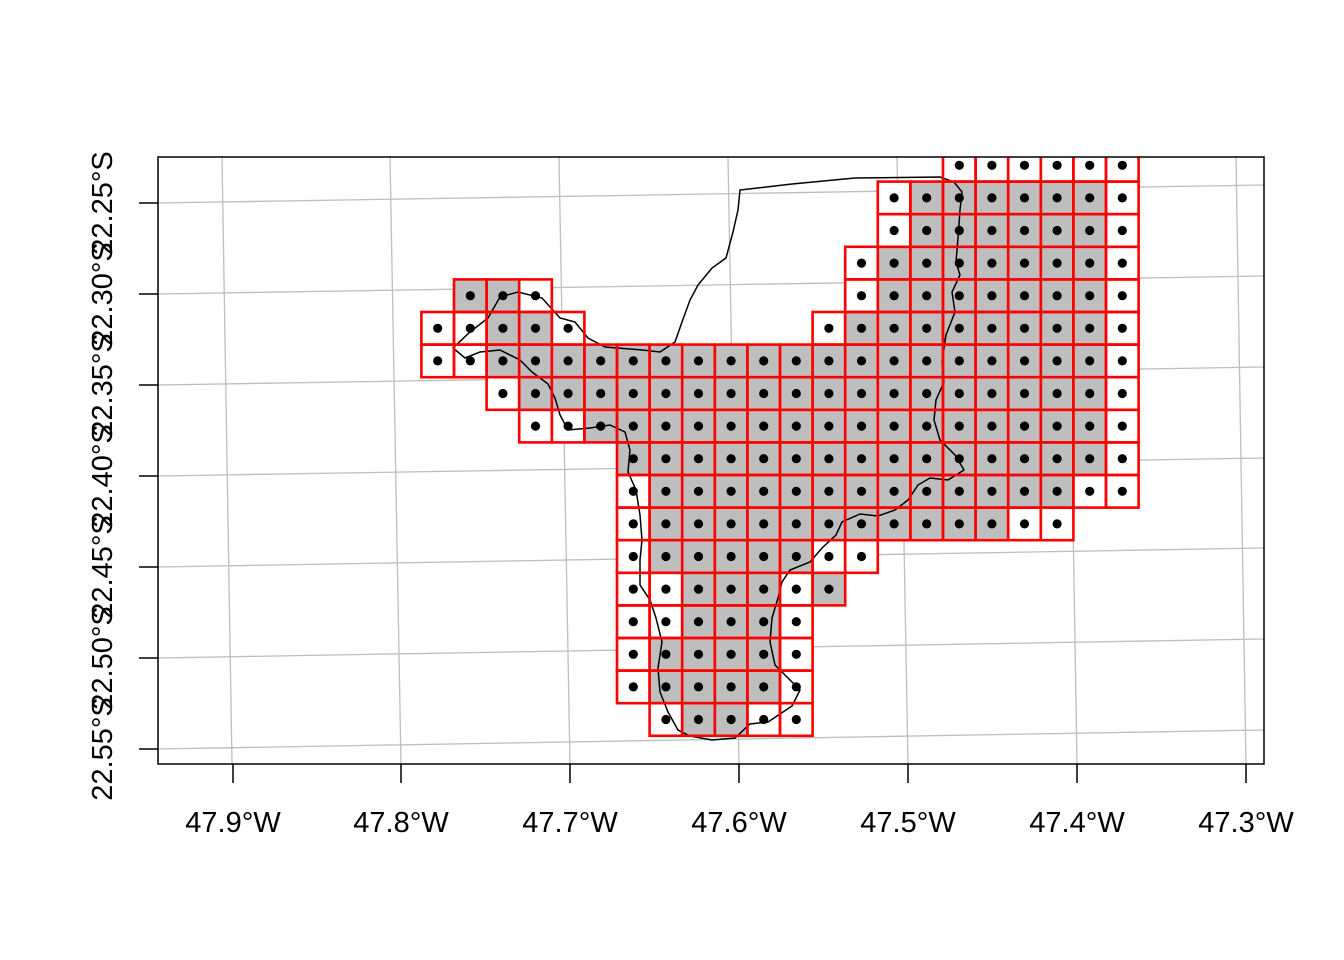 Image resolution: width=1344 pixels, height=960 pixels. Describe the element at coordinates (1077, 823) in the screenshot. I see `x-tick-label: 47.4°W` at that location.